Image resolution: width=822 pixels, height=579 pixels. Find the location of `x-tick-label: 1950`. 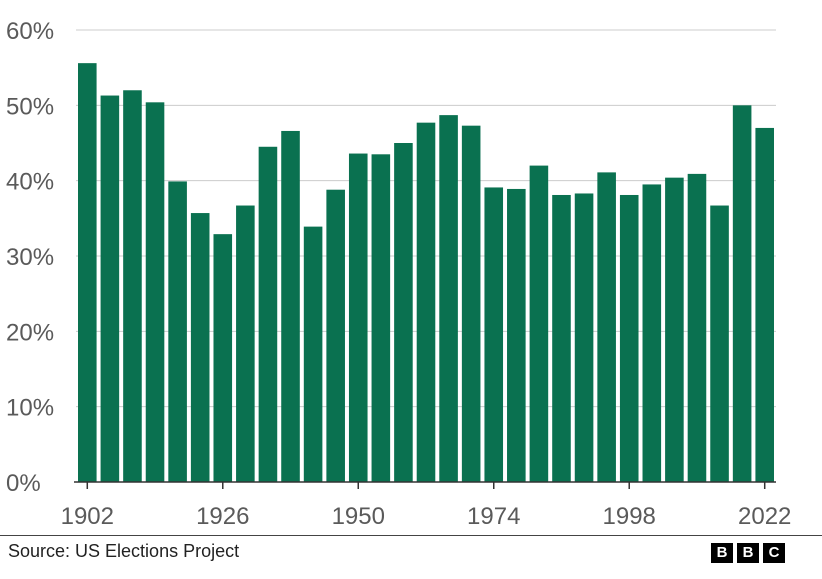

x-tick-label: 1950 is located at coordinates (358, 516).